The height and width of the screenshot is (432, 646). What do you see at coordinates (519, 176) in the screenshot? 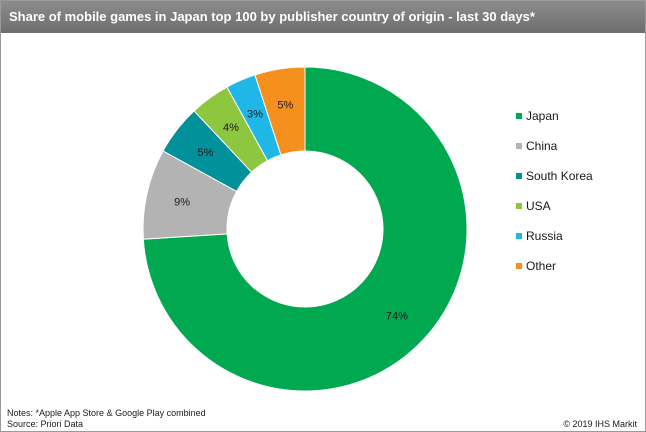
I see `legend-swatch-south-korea` at bounding box center [519, 176].